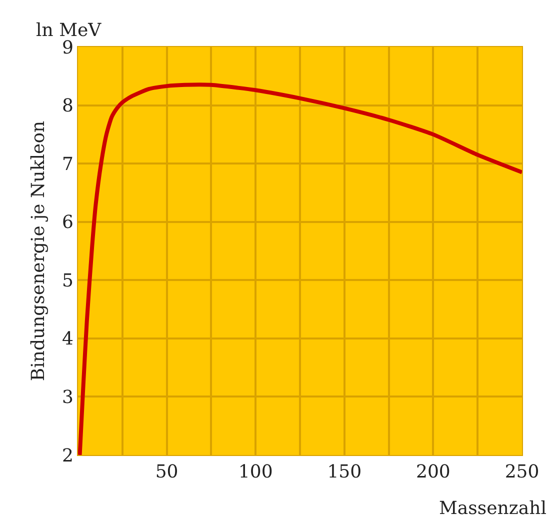 The image size is (550, 523). I want to click on y-tick-label: 3, so click(68, 397).